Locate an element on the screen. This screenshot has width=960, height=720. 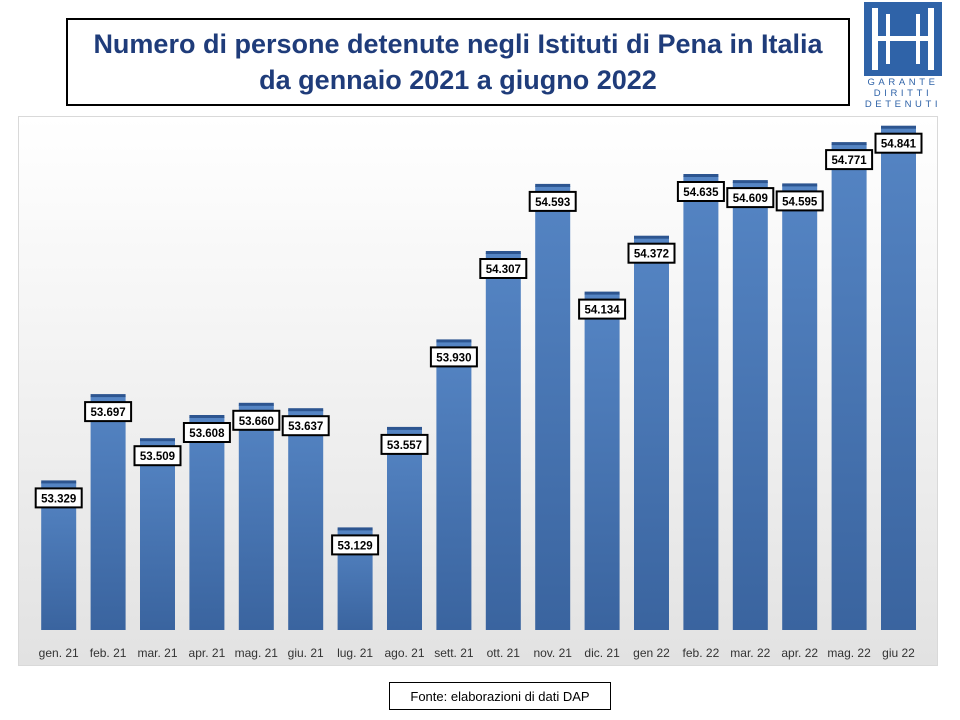
x-tick-label: nov. 21 is located at coordinates (552, 653).